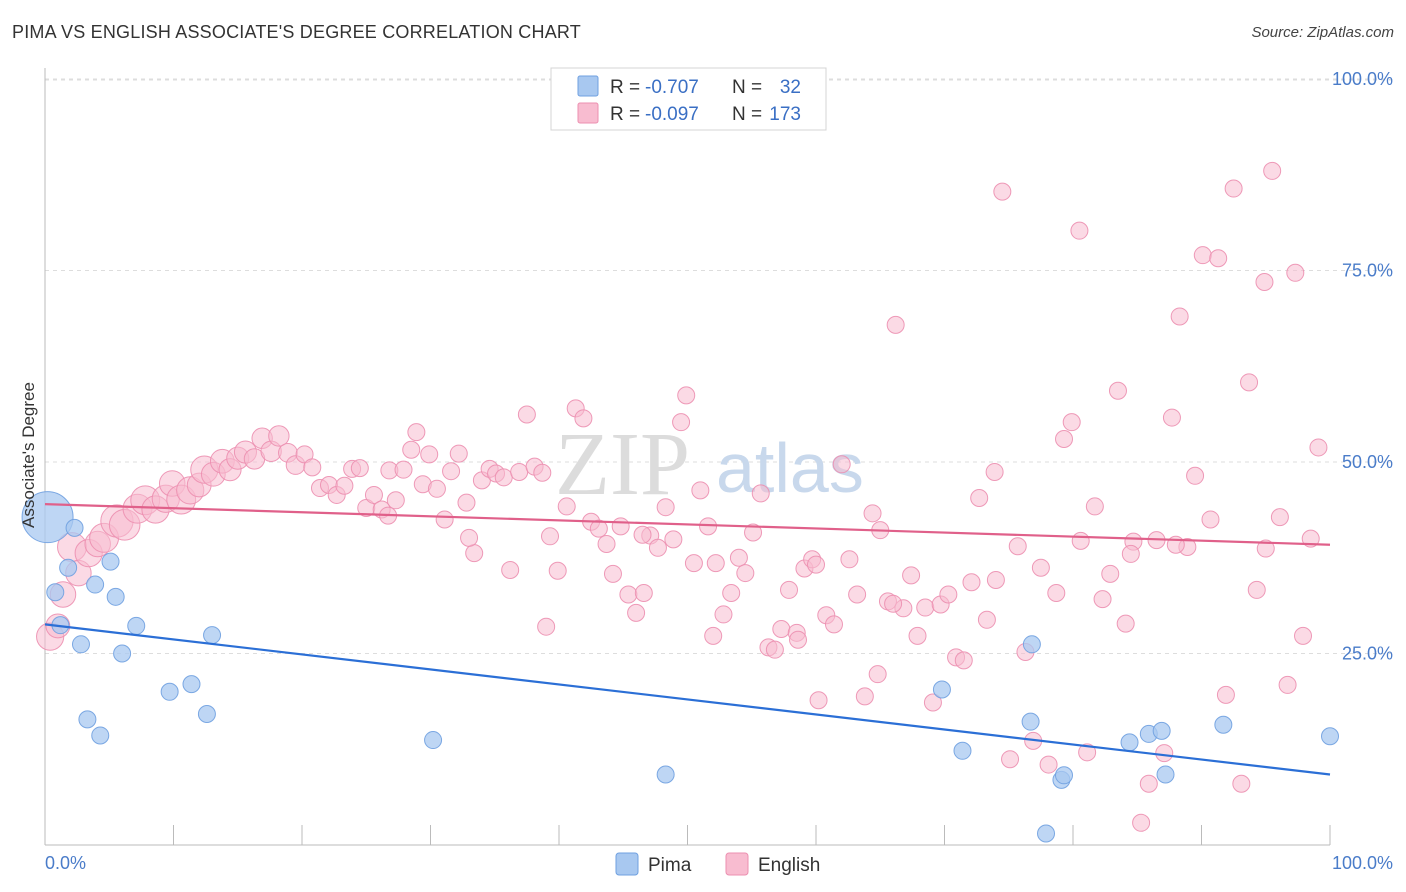  What do you see at coordinates (688, 99) in the screenshot?
I see `top-legend: R = -0.707 N = 32 R = -0.097 N = 173` at bounding box center [688, 99].